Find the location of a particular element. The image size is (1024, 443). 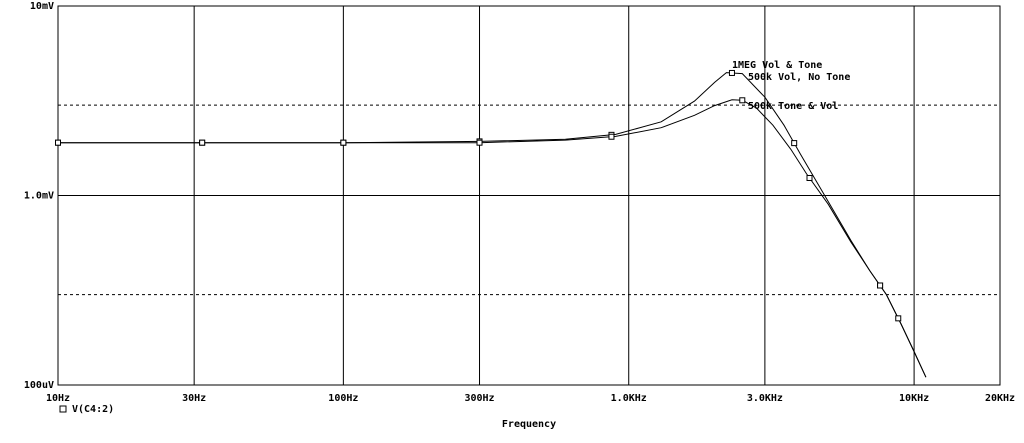

x-tick-label: 100Hz is located at coordinates (343, 398).